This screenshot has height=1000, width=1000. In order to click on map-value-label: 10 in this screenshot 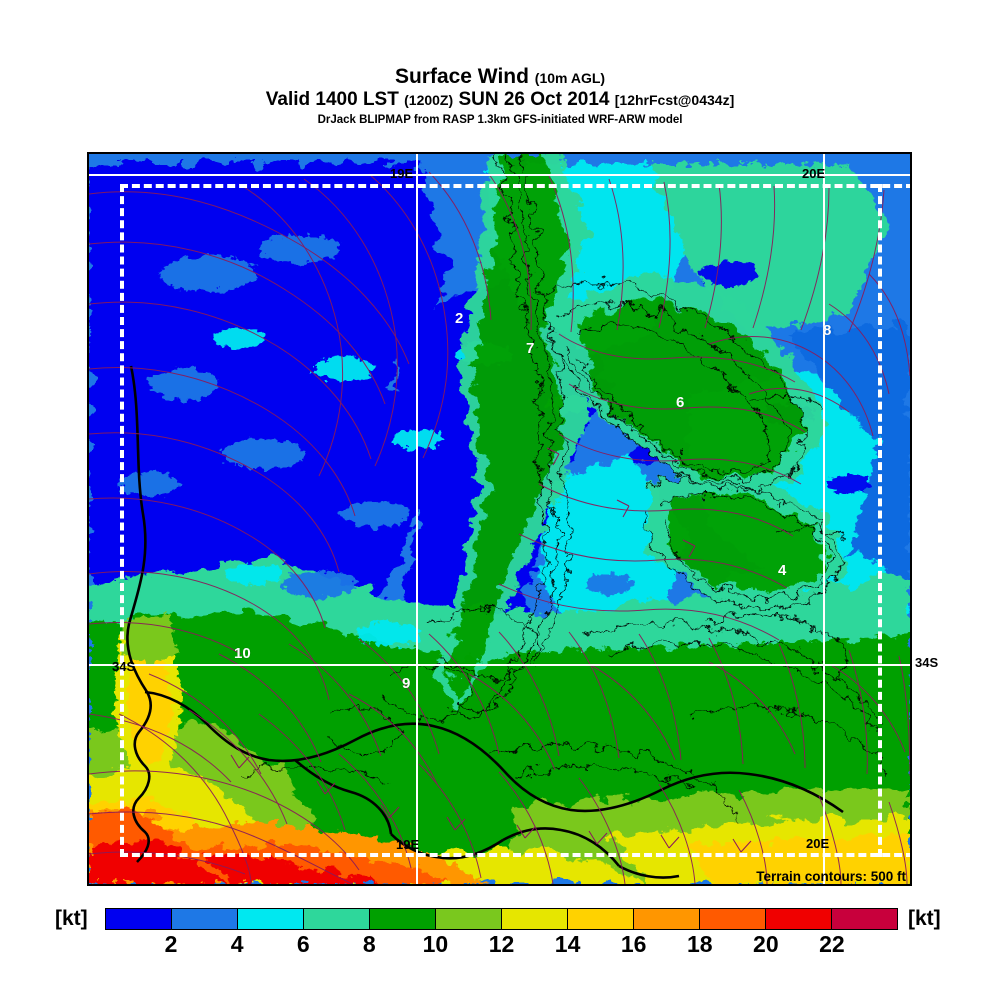, I will do `click(242, 653)`.